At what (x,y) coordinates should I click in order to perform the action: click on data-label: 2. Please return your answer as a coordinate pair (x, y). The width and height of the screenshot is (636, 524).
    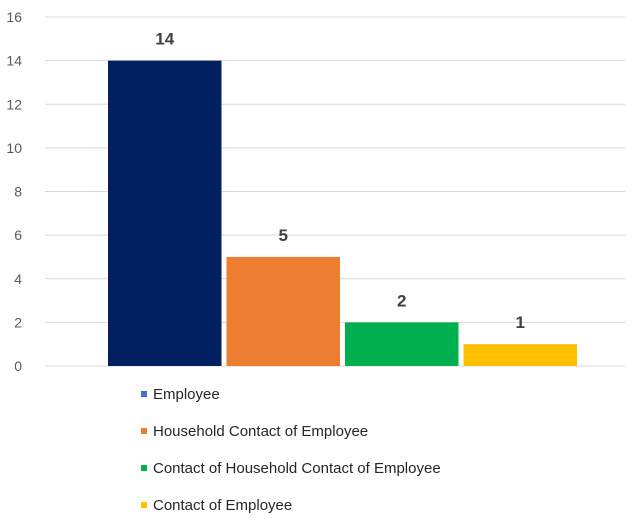
    Looking at the image, I should click on (401, 300).